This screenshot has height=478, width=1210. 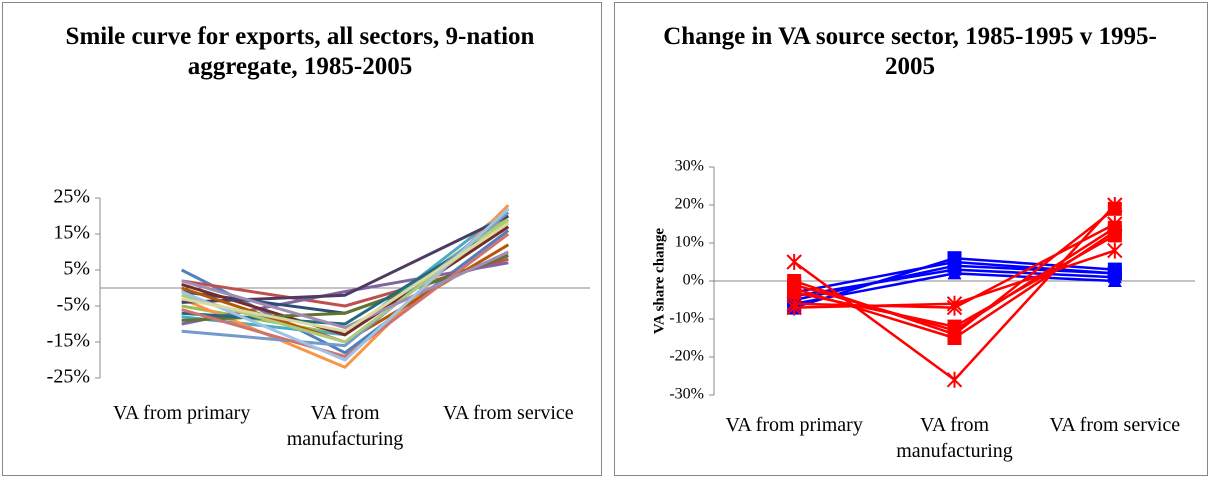 What do you see at coordinates (689, 242) in the screenshot?
I see `y-tick-label: 10%` at bounding box center [689, 242].